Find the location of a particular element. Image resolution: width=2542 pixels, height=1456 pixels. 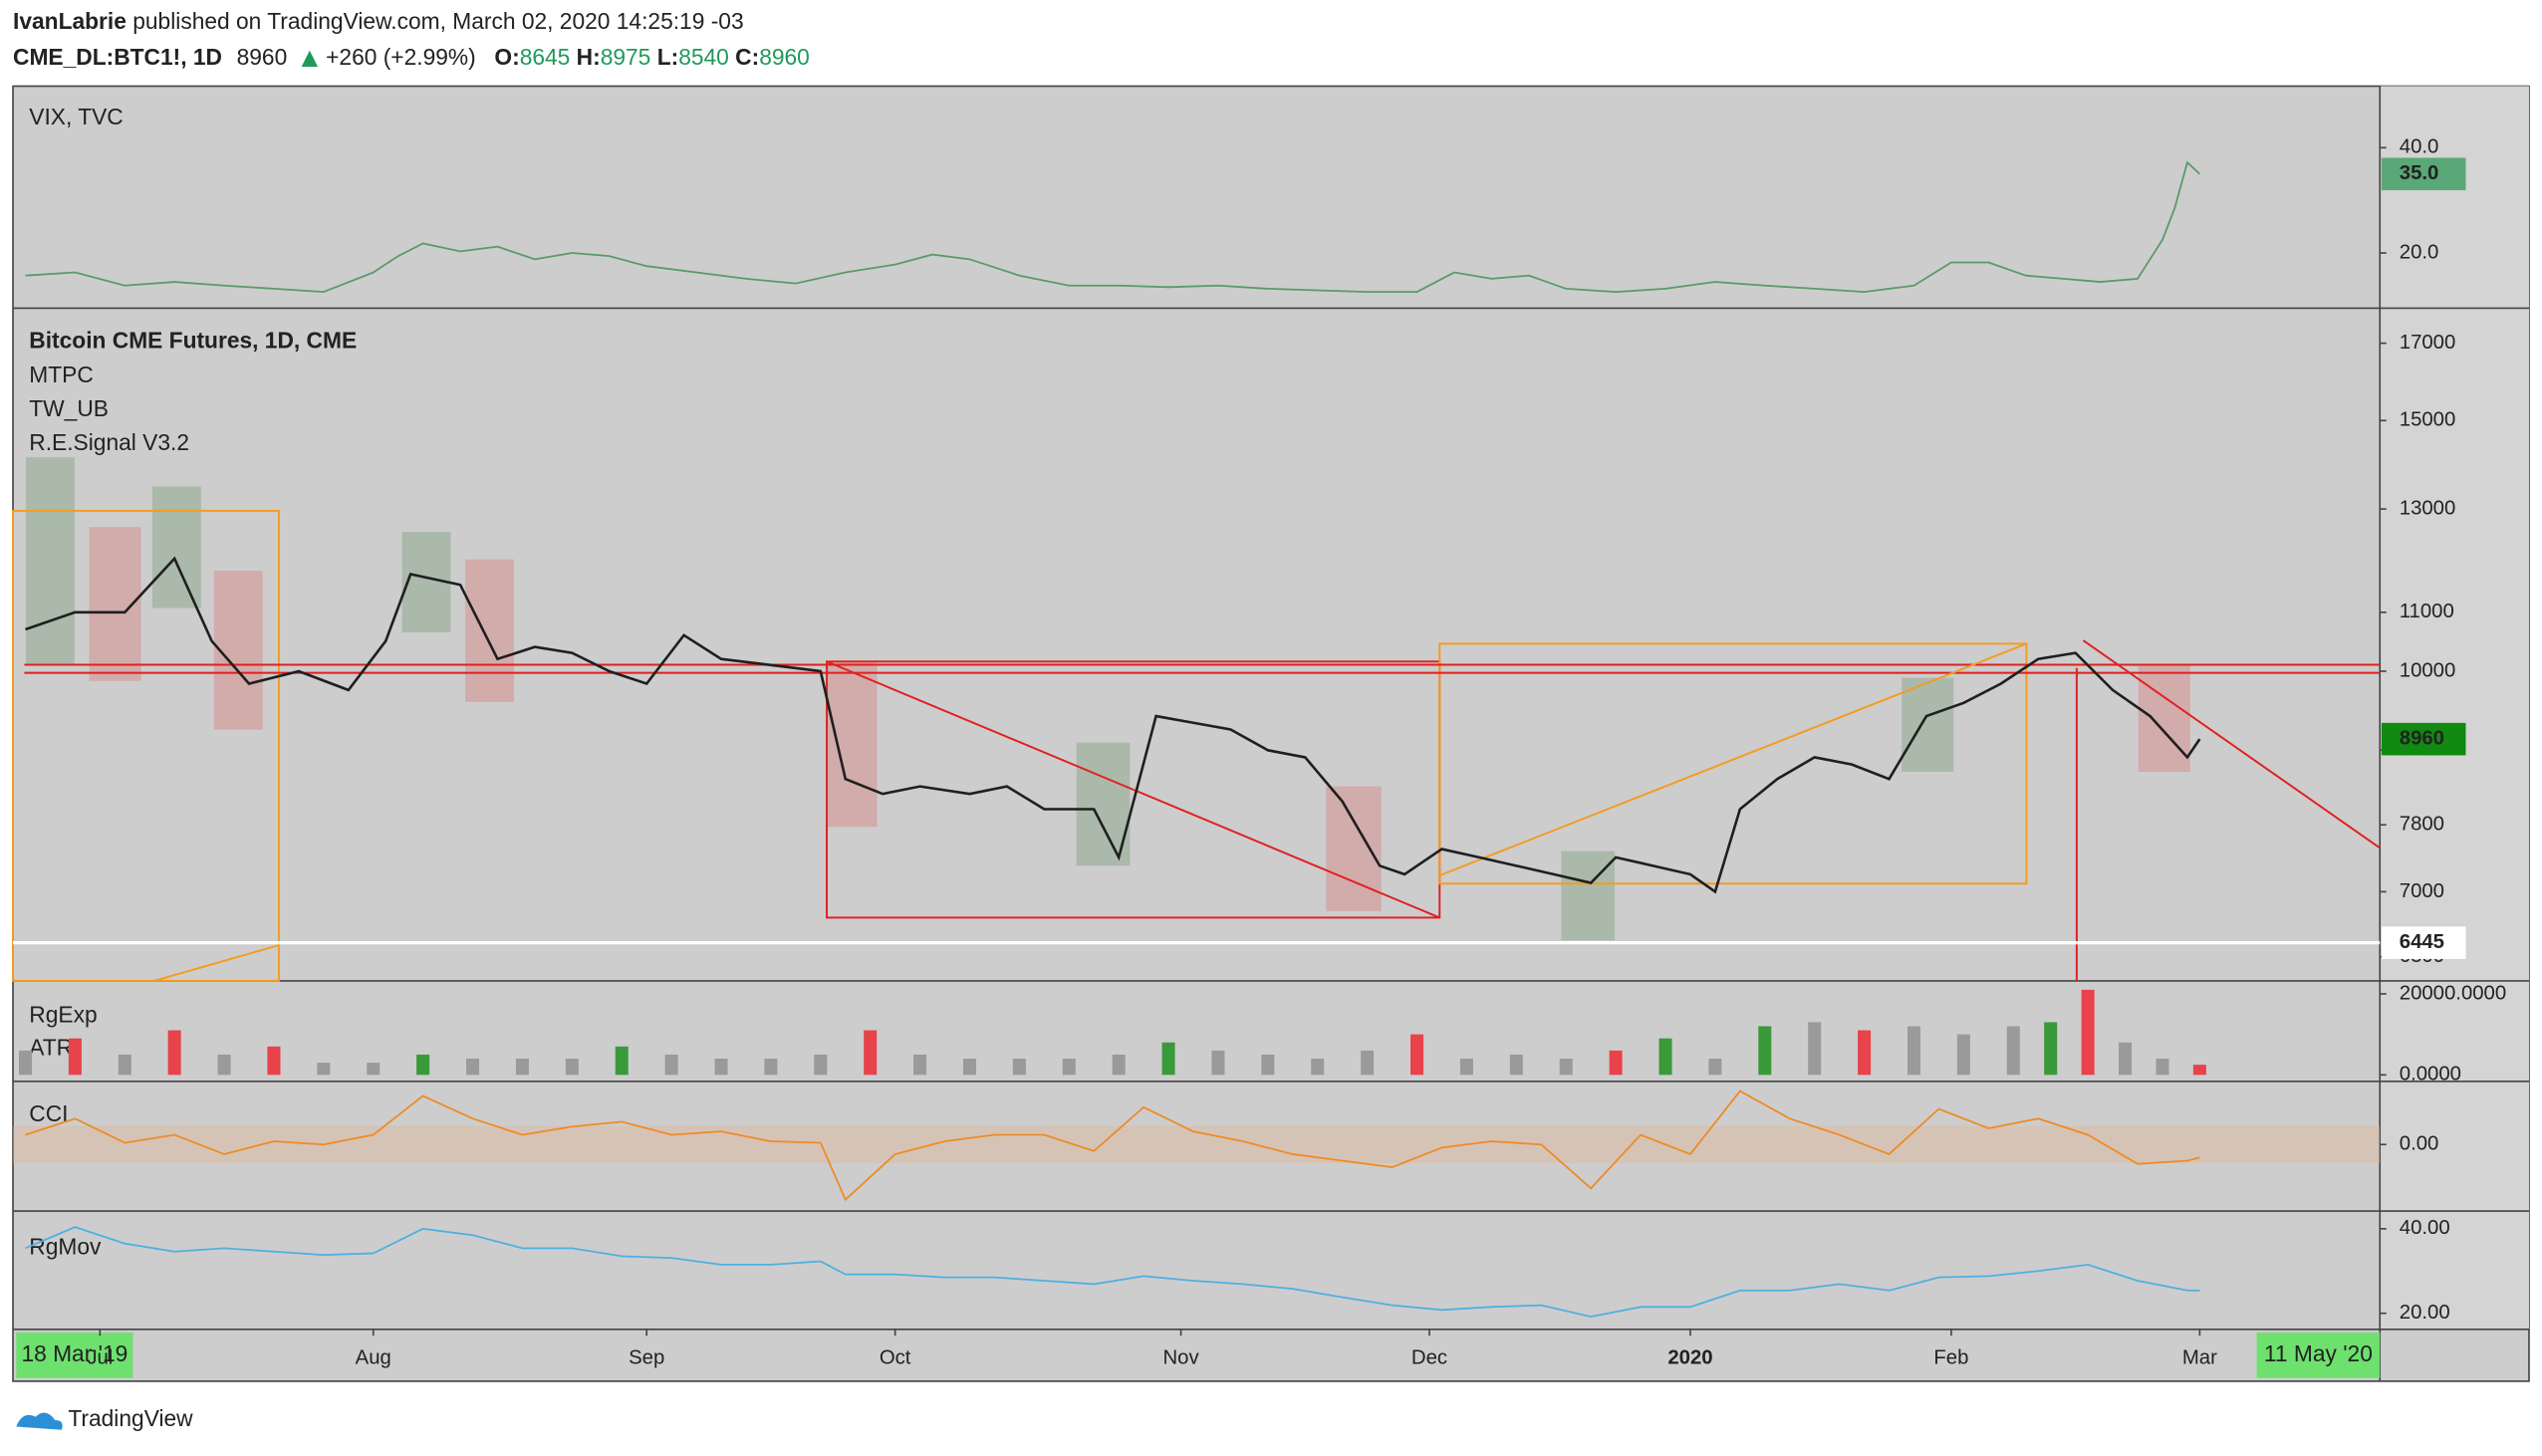

y-tick-label: 7800 is located at coordinates (2422, 825).